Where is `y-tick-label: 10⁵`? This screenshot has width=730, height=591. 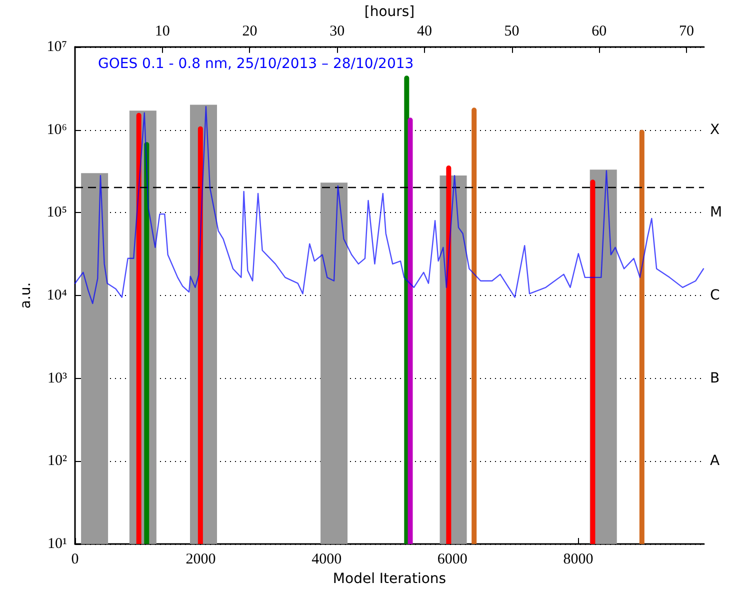 y-tick-label: 10⁵ is located at coordinates (56, 212).